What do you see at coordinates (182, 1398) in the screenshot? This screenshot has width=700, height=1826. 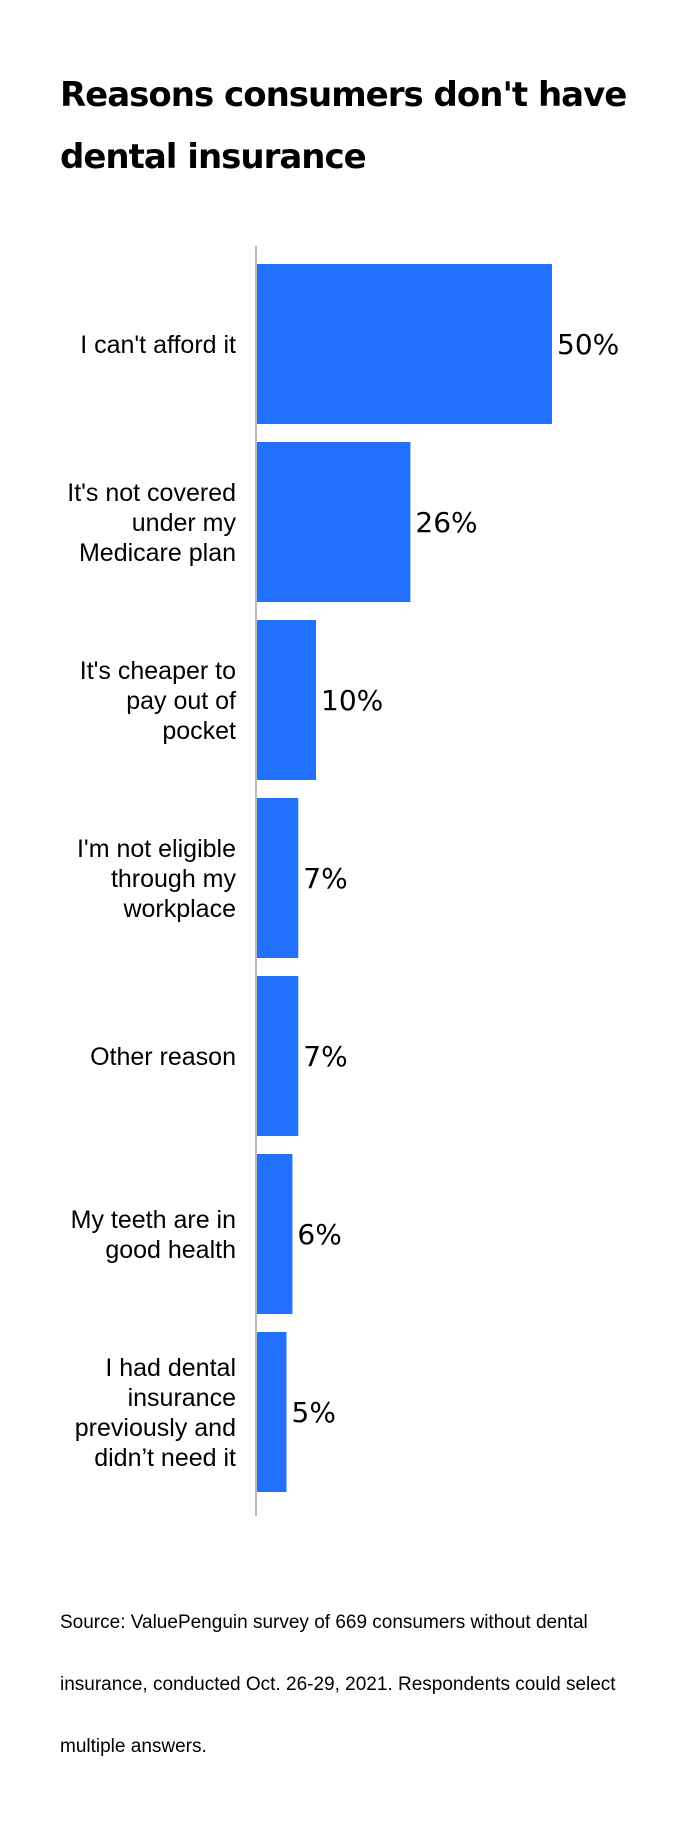 I see `category-label-line: insurance` at bounding box center [182, 1398].